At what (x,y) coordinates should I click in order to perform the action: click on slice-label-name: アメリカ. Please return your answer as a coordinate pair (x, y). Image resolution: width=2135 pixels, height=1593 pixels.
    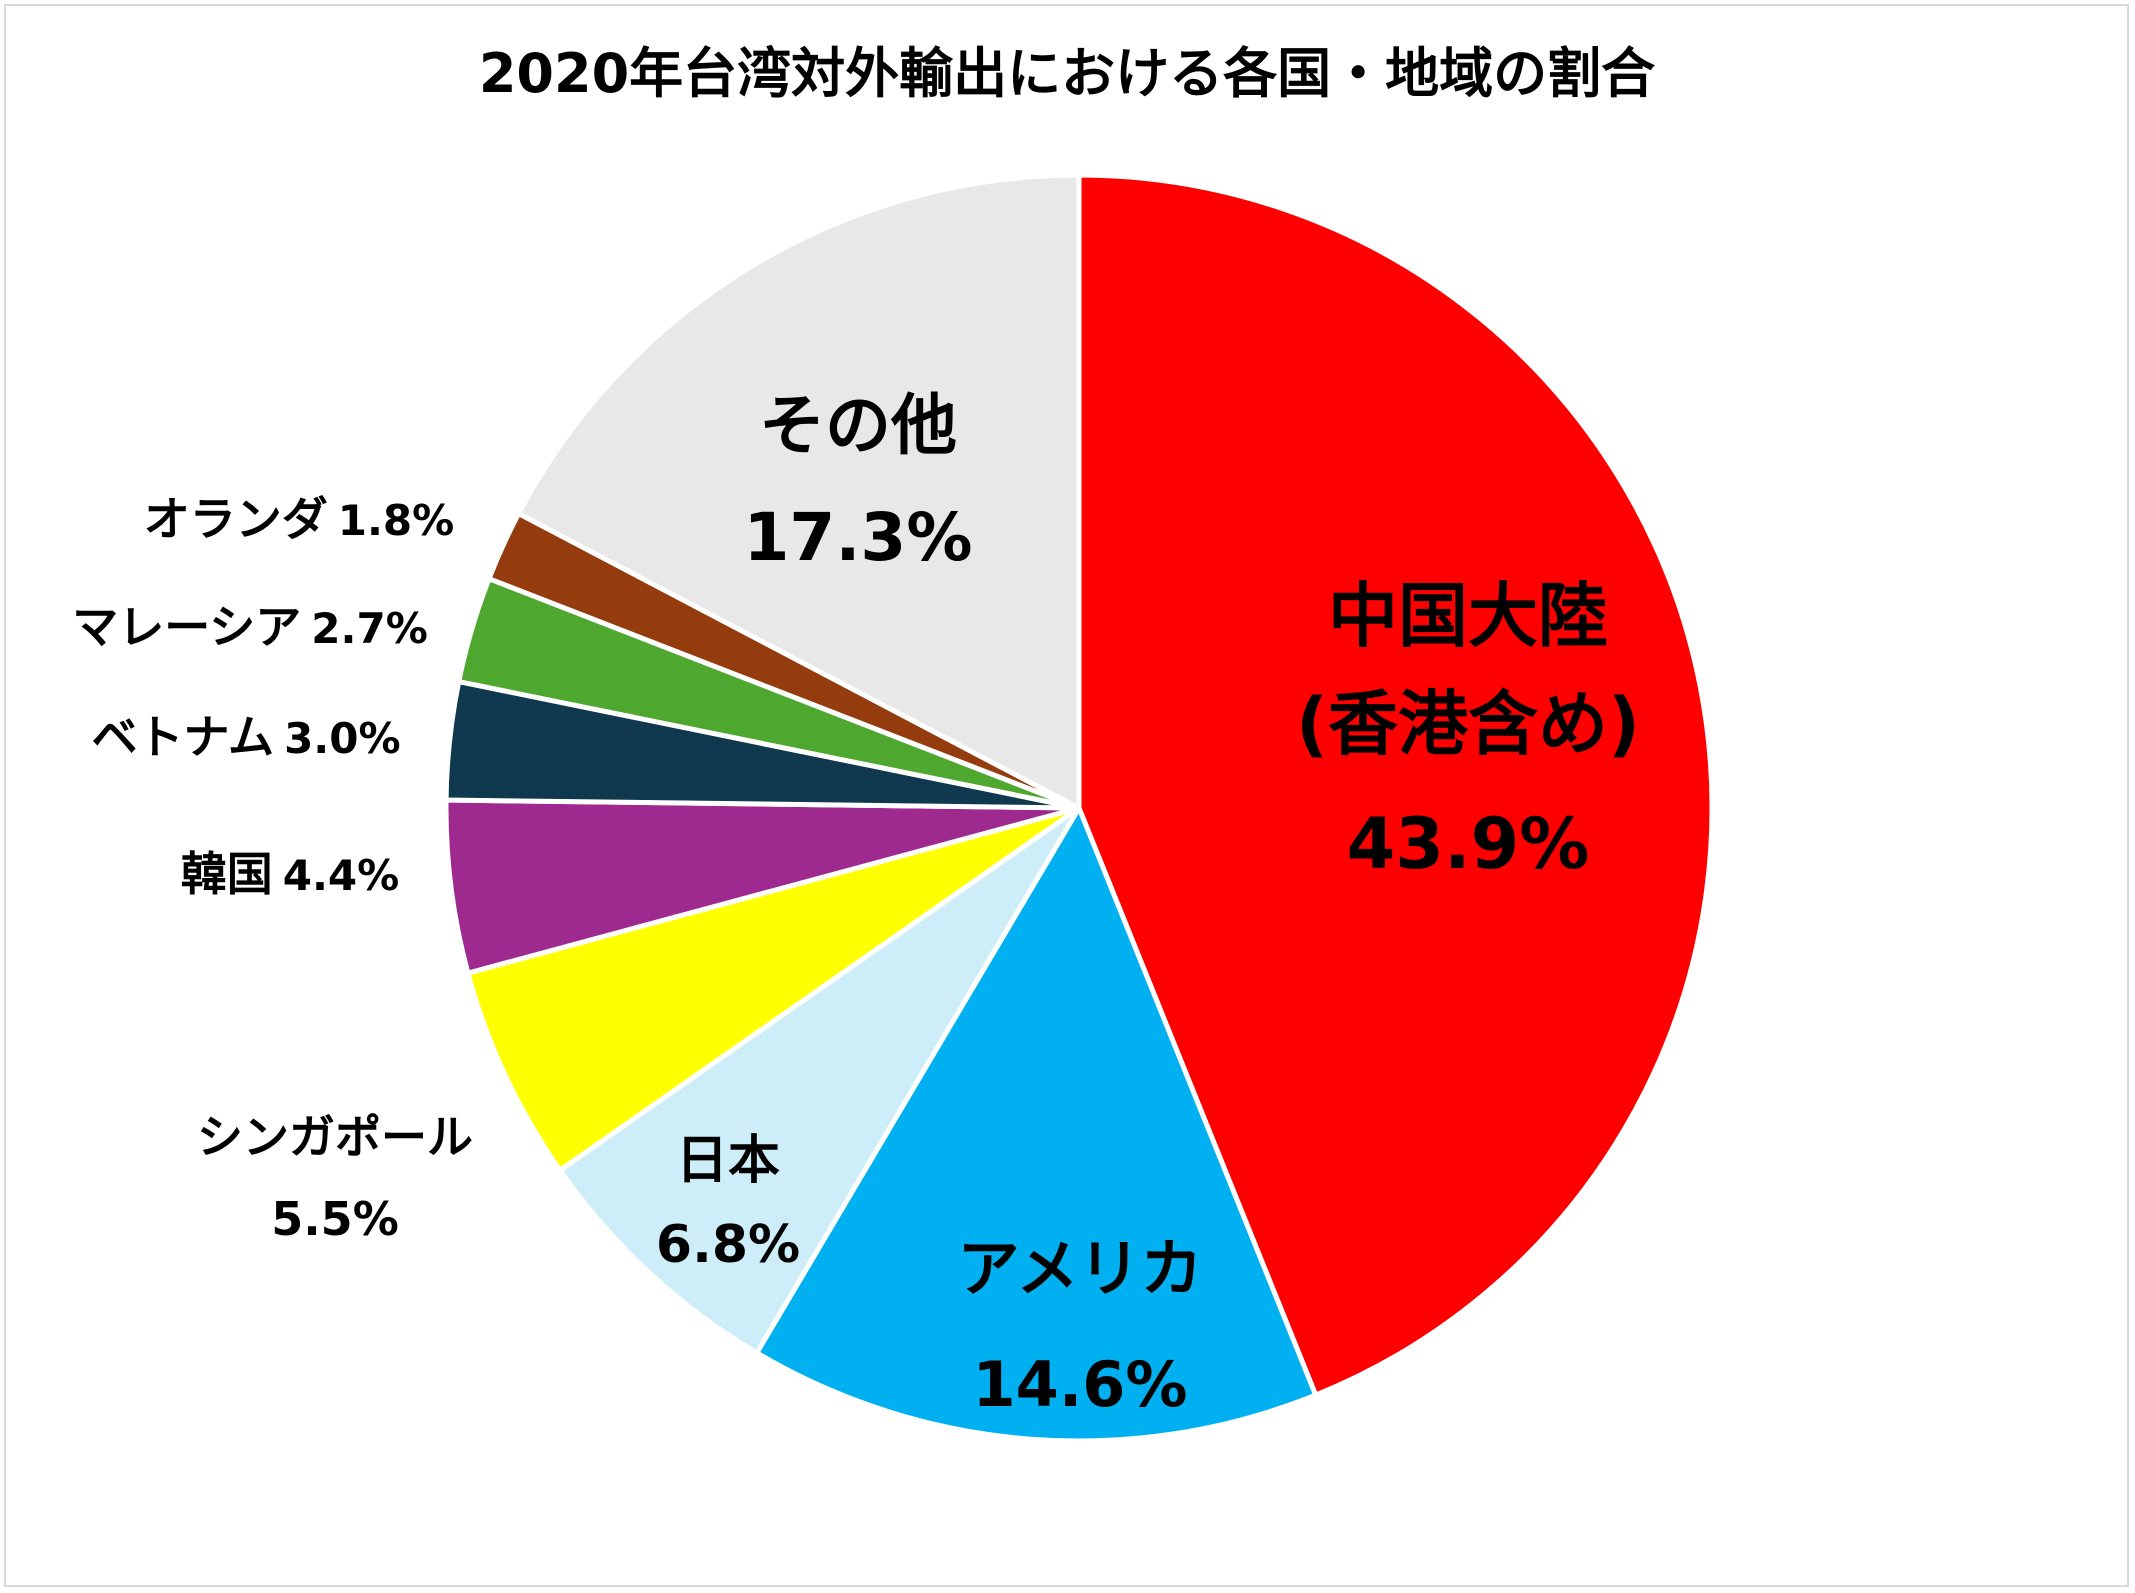
    Looking at the image, I should click on (1080, 1268).